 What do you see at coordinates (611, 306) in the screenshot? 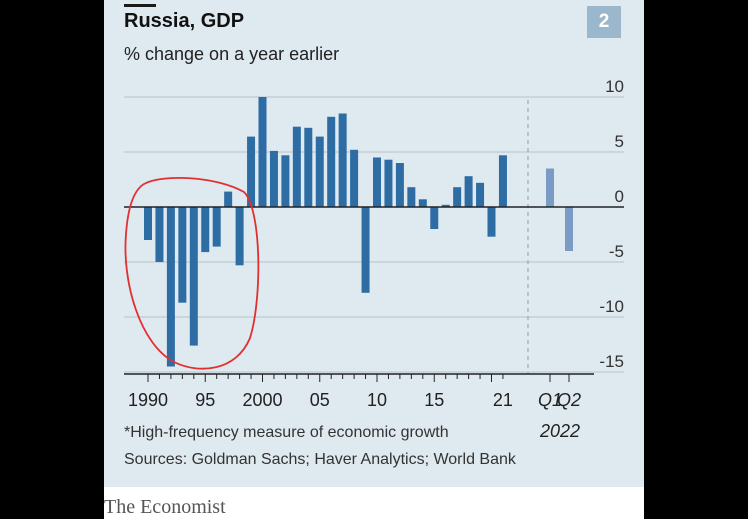
I see `y-tick-label: -10` at bounding box center [611, 306].